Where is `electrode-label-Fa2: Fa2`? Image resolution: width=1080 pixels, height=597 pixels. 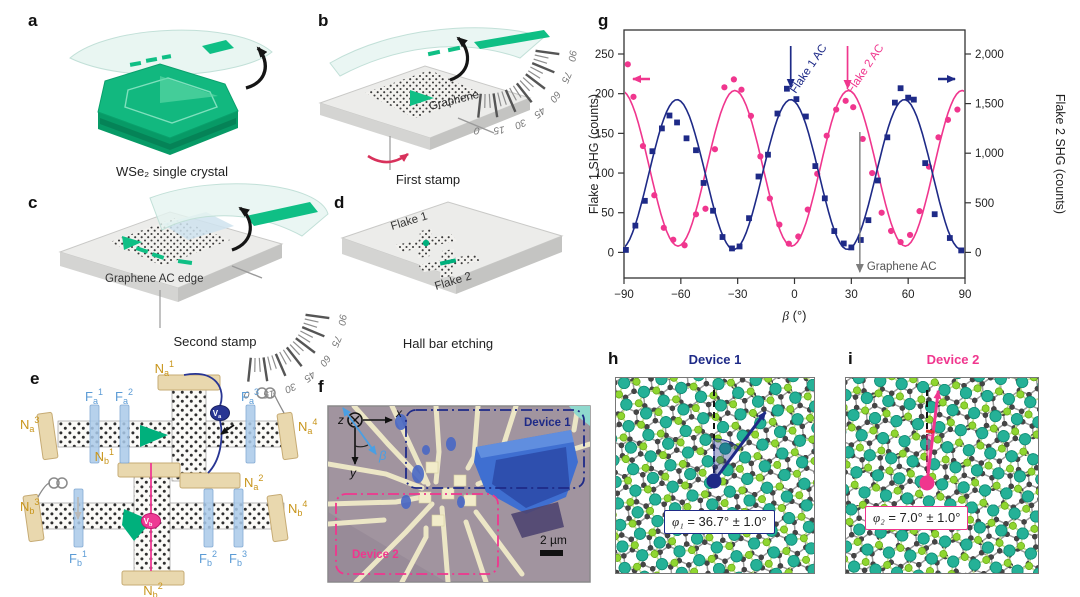 electrode-label-Fa2: Fa2 is located at coordinates (124, 396).